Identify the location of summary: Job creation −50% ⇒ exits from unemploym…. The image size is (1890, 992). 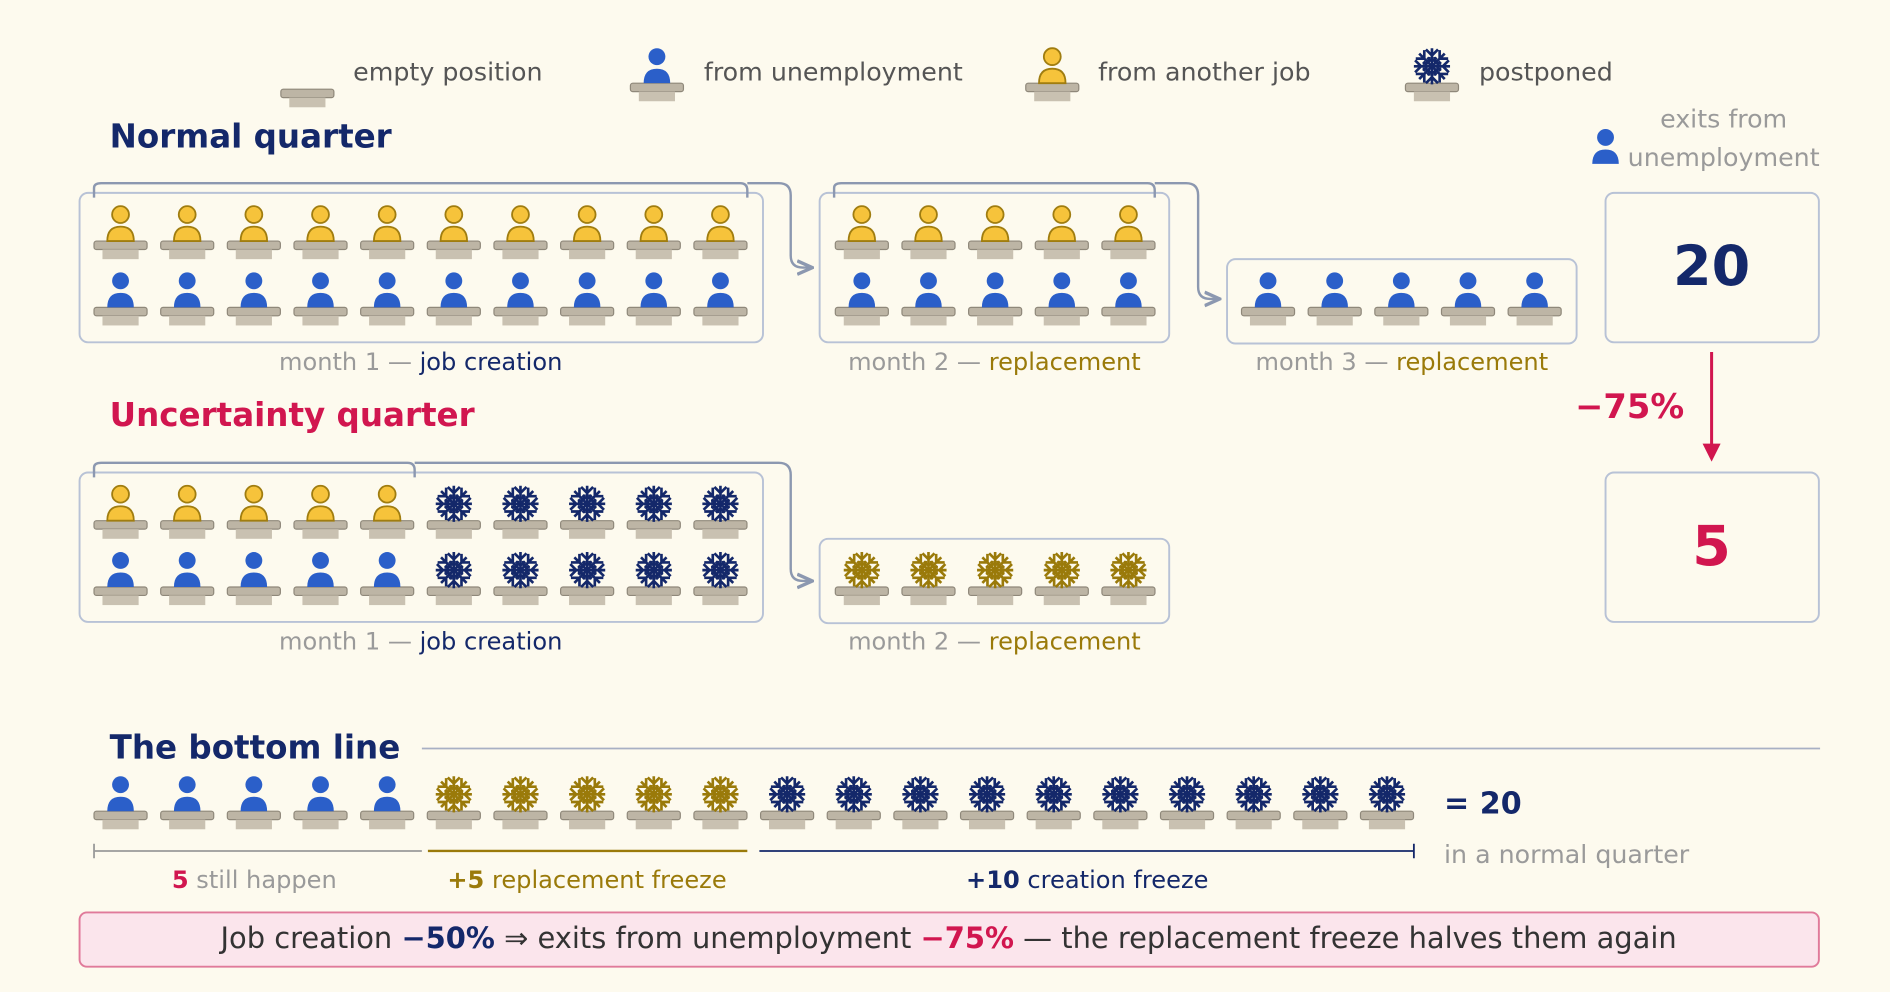
(947, 938).